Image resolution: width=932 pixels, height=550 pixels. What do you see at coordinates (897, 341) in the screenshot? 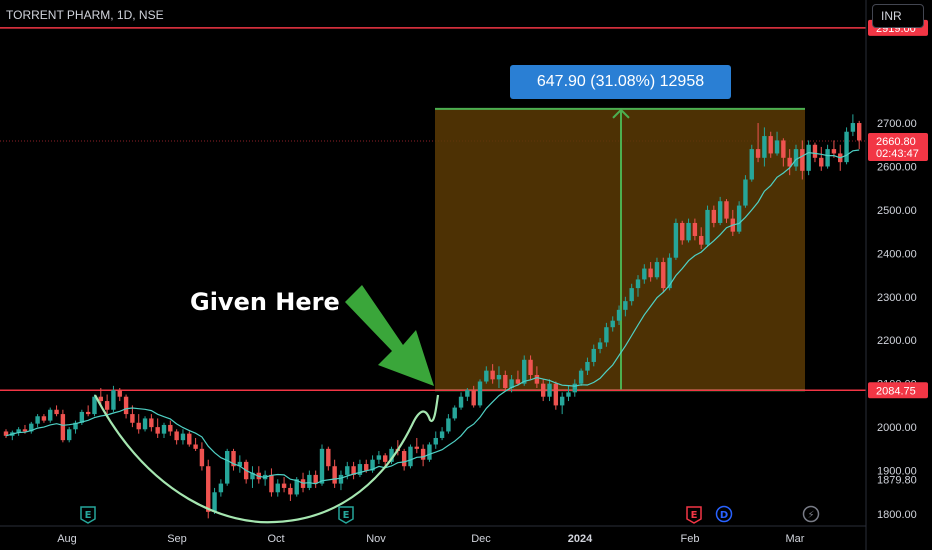
I see `price-tick-label: 2200.00` at bounding box center [897, 341].